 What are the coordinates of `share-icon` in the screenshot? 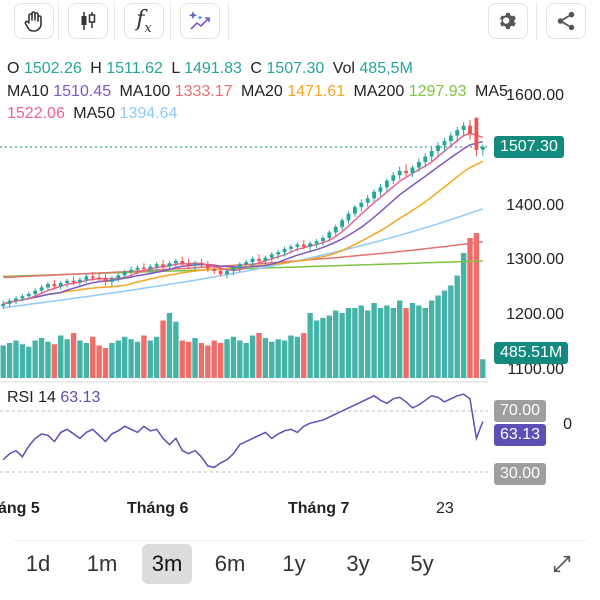 It's located at (566, 21).